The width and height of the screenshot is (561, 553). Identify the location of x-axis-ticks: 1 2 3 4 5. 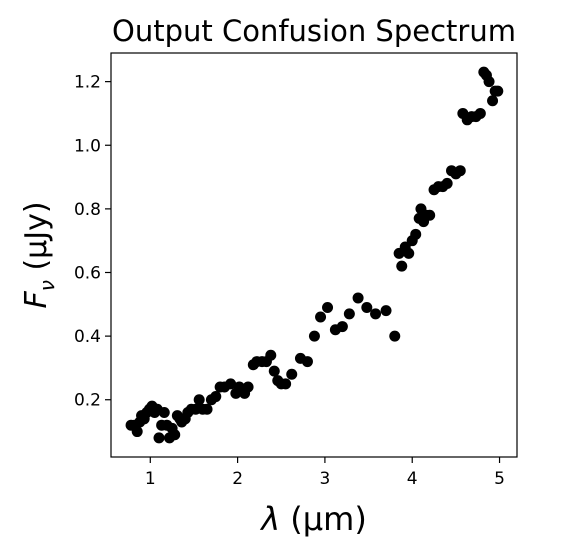
(325, 473).